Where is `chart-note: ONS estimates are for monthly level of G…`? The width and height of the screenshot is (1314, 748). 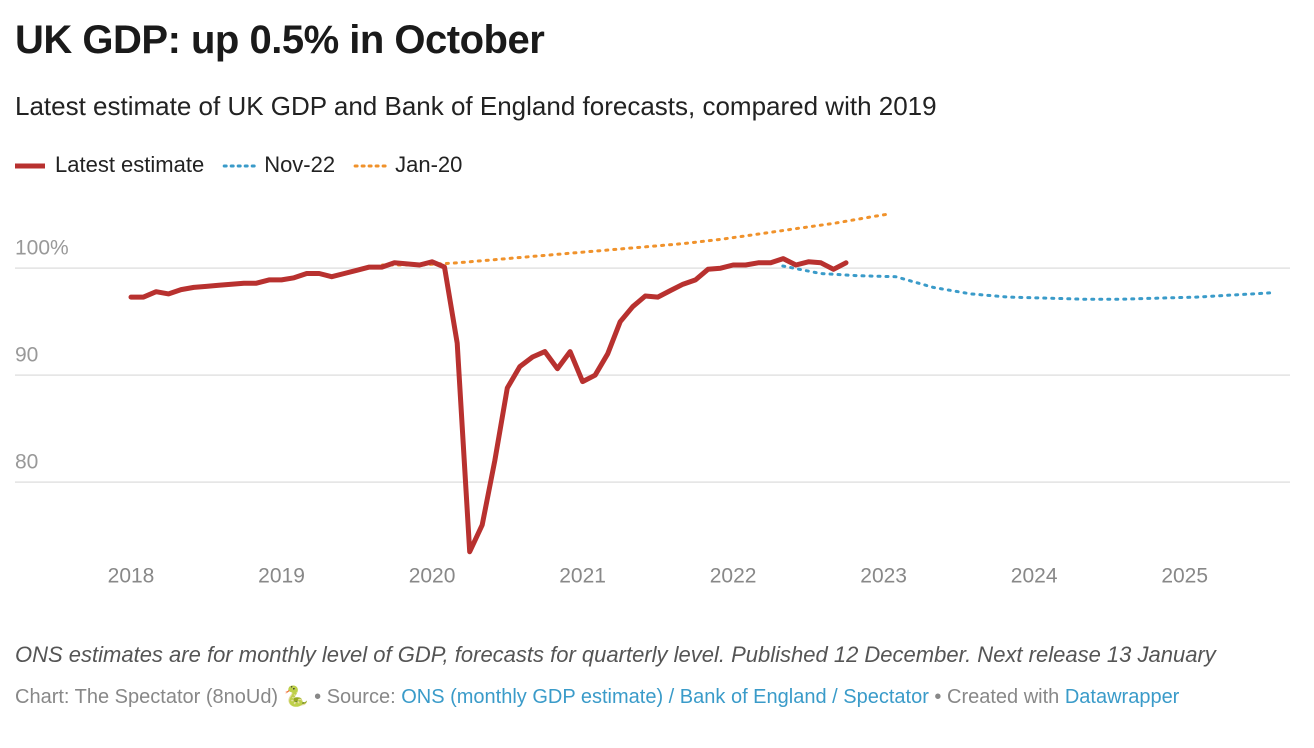 chart-note: ONS estimates are for monthly level of G… is located at coordinates (615, 654).